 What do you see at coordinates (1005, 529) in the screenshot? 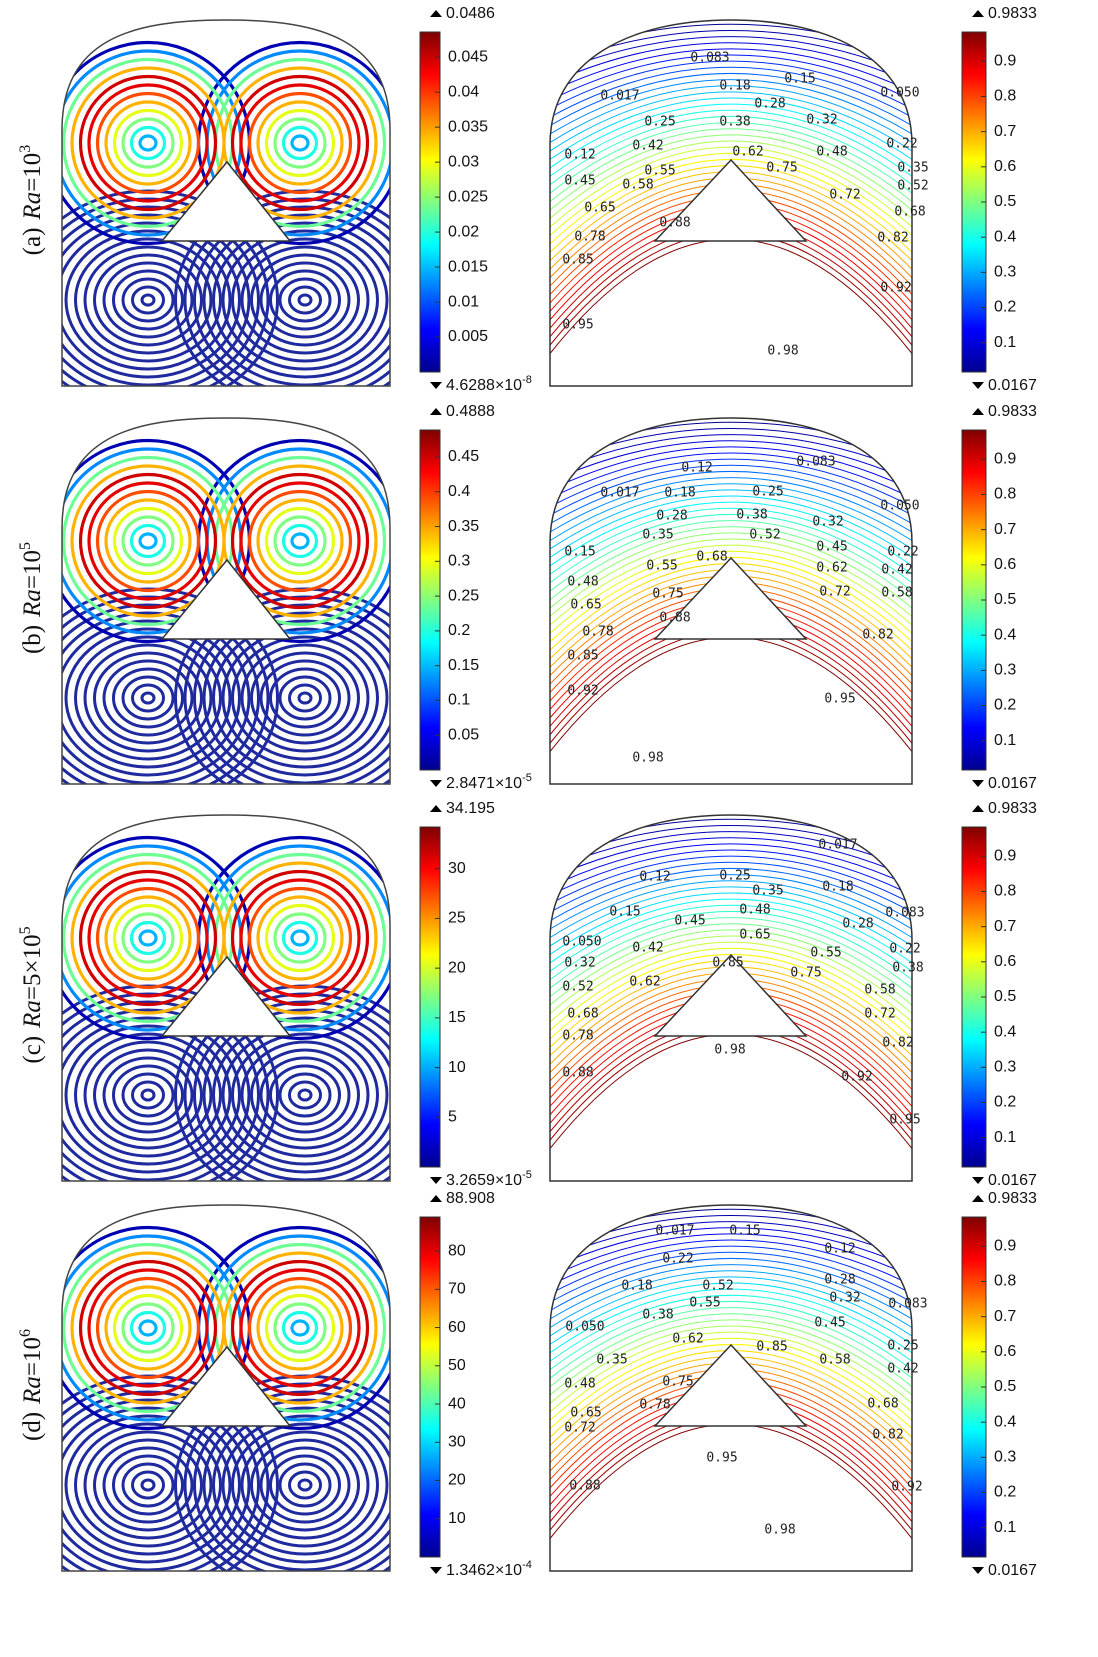
I see `colorbar-tick-label: 0.7` at bounding box center [1005, 529].